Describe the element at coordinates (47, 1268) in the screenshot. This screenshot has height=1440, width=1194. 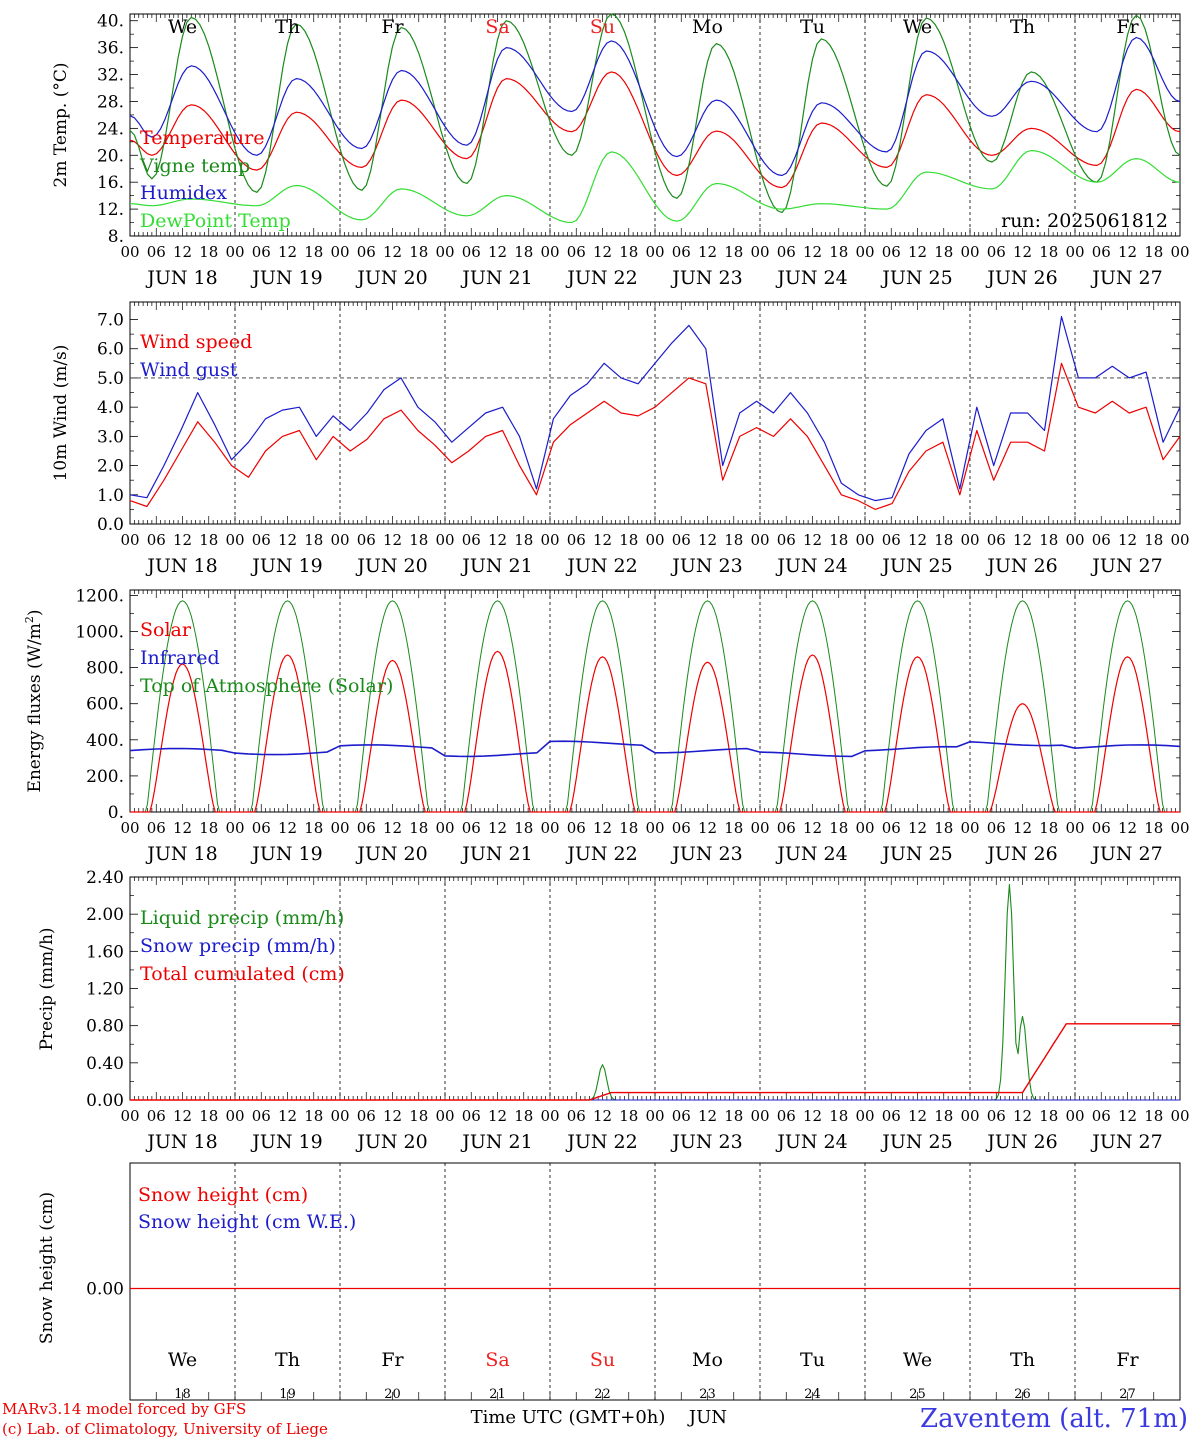
I see `snow-y-axis-label: Snow height (cm)` at that location.